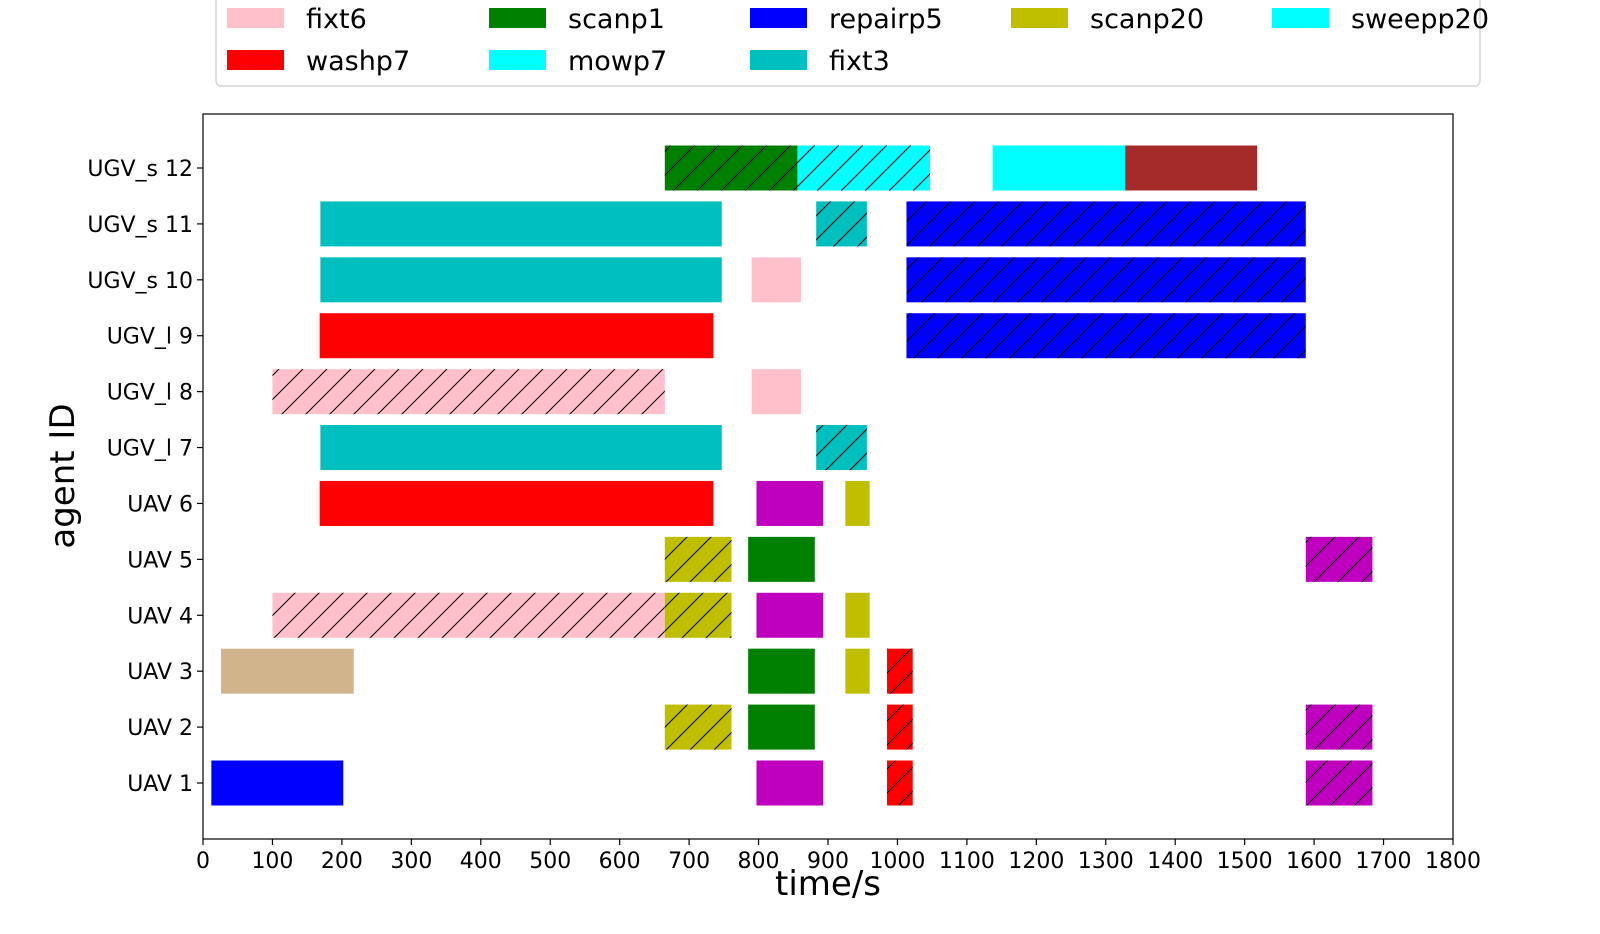 The width and height of the screenshot is (1600, 934). I want to click on legend-label: mowp7, so click(617, 61).